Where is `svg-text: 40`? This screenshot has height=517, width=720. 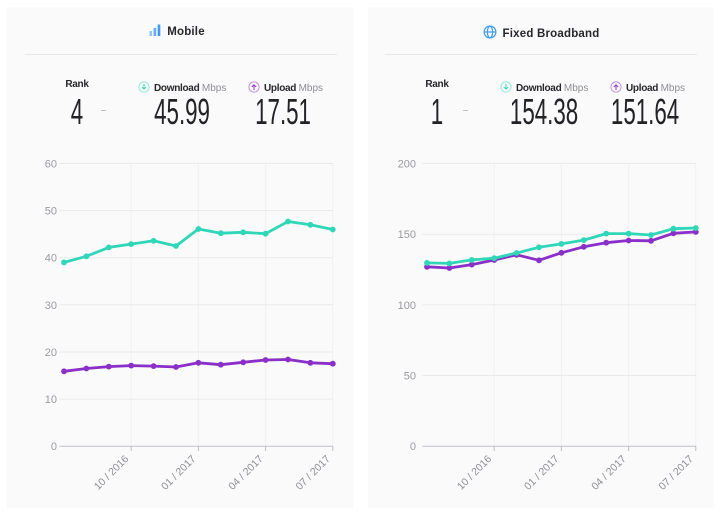
svg-text: 40 is located at coordinates (51, 259).